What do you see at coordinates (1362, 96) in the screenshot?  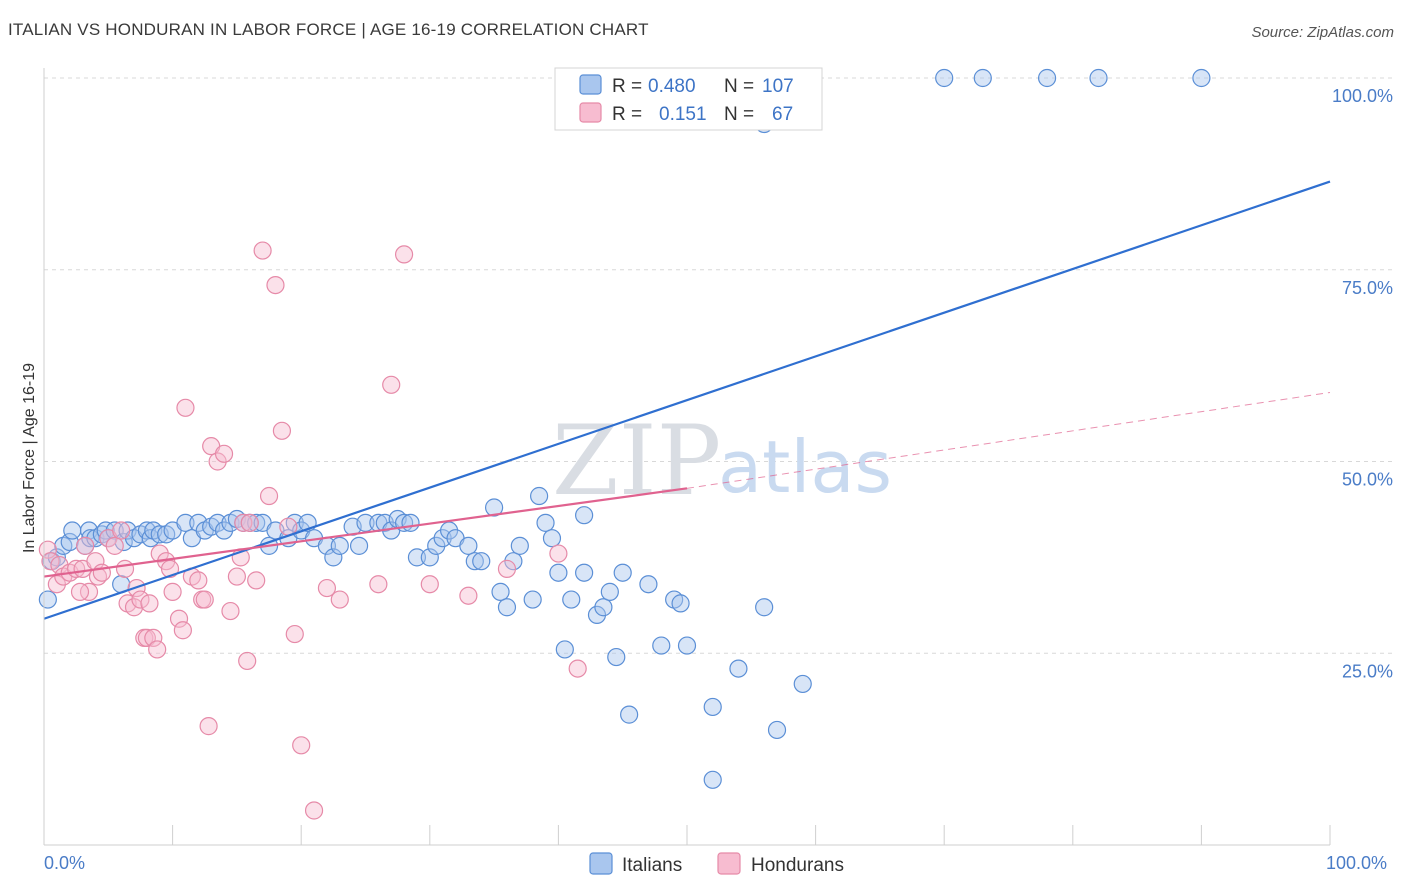 I see `y-tick-label-0: 100.0%` at bounding box center [1362, 96].